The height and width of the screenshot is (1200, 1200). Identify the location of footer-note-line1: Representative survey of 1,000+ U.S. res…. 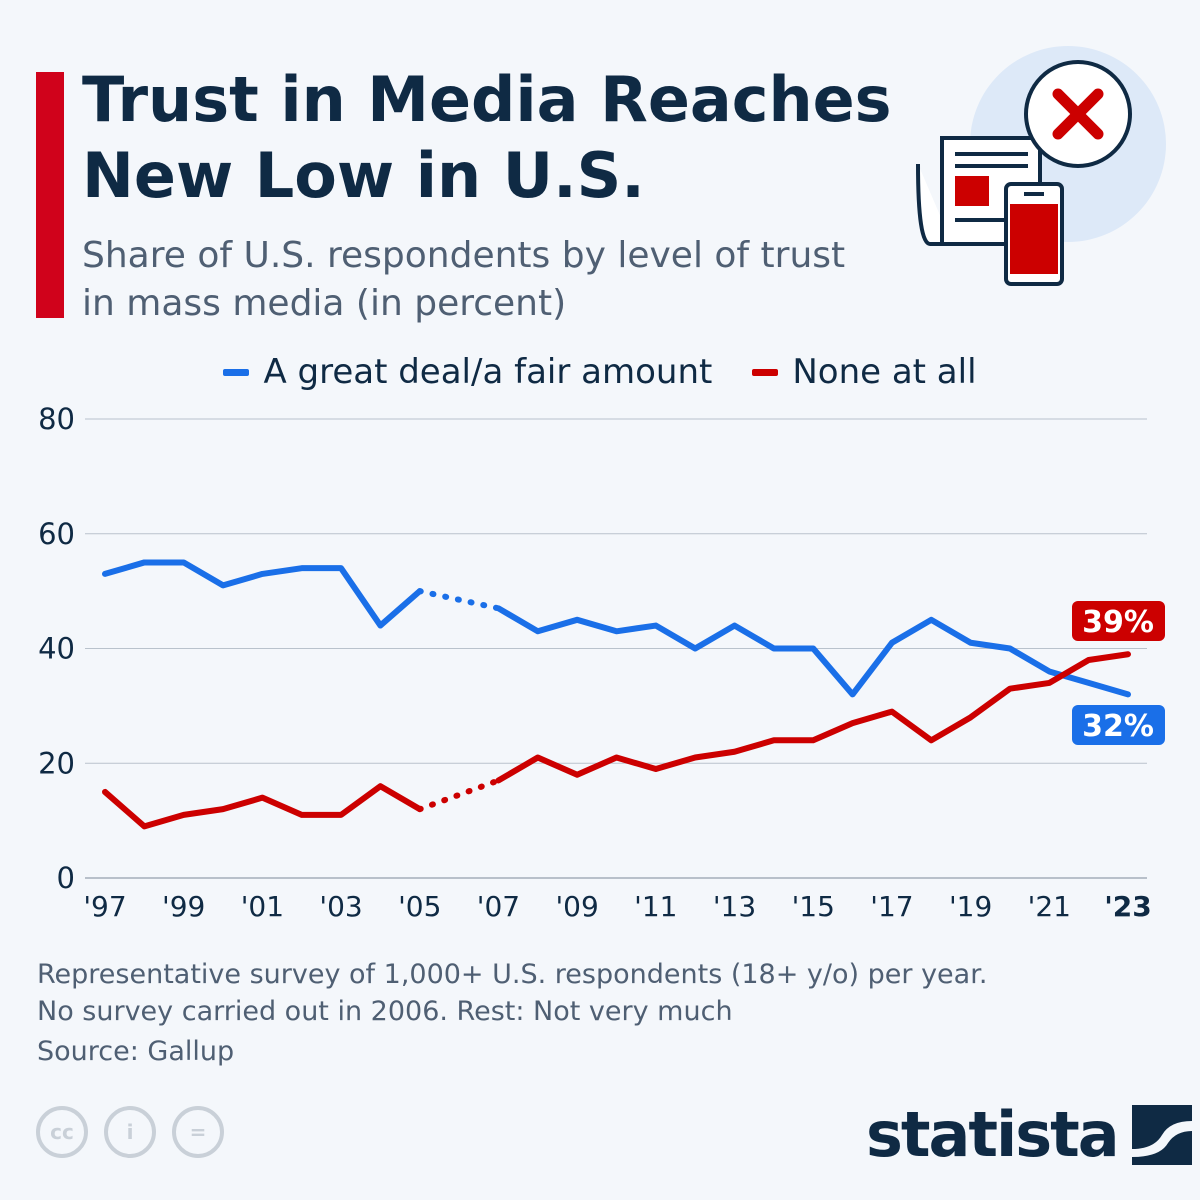
(512, 974).